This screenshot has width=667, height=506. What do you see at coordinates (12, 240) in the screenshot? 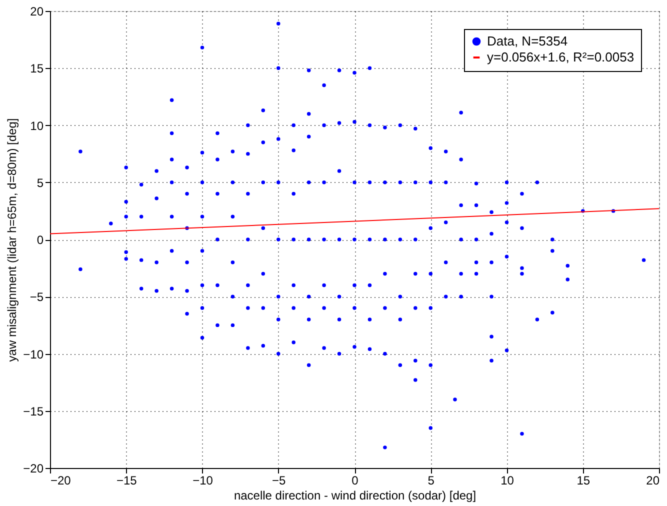
I see `y-axis-title: yaw misalignment (lidar h=65m, d=80m) [deg]` at bounding box center [12, 240].